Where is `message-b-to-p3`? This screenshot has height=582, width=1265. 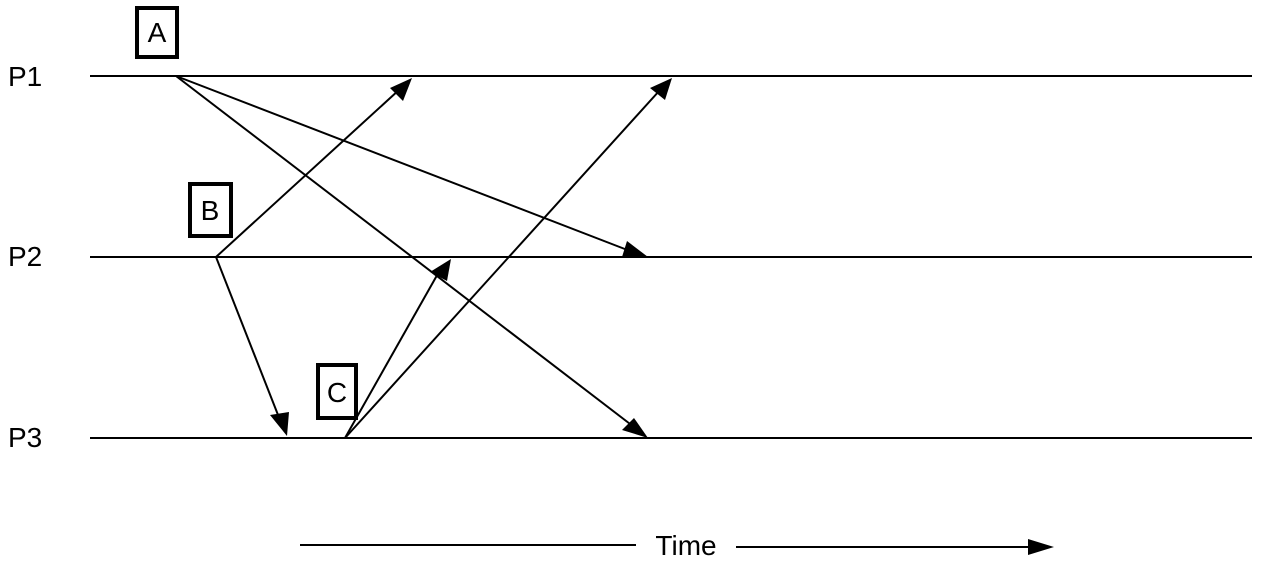 message-b-to-p3 is located at coordinates (252, 346).